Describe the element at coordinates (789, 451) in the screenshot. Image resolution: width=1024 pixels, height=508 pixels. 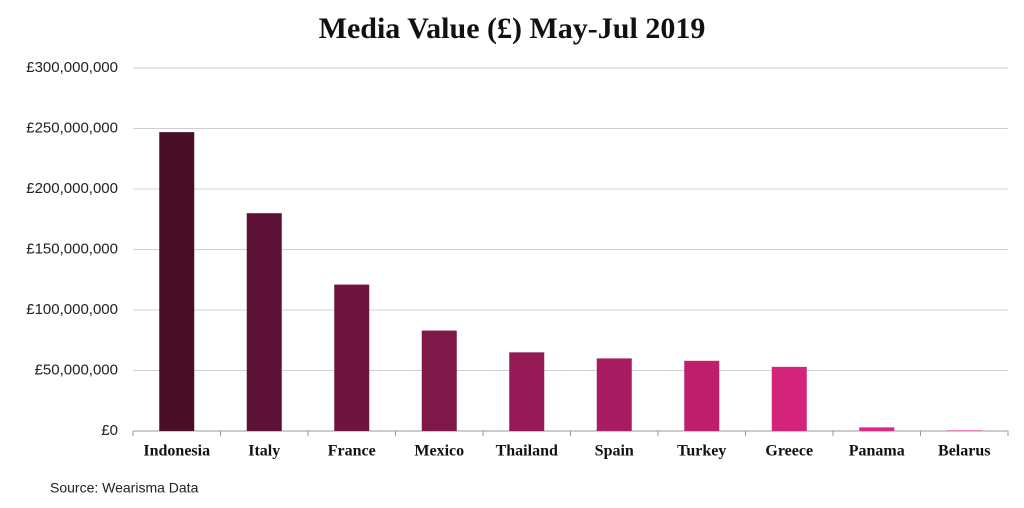
I see `x-tick-label: Greece` at that location.